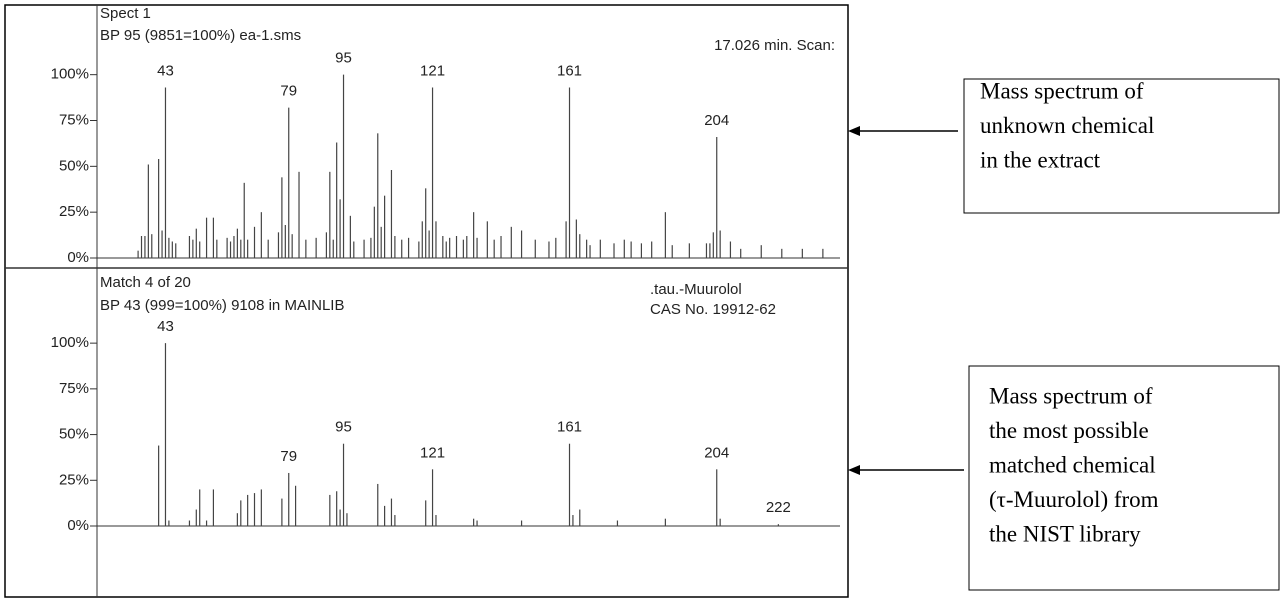 This screenshot has width=1287, height=599. Describe the element at coordinates (774, 45) in the screenshot. I see `annotation: 17.026 min. Scan:` at that location.